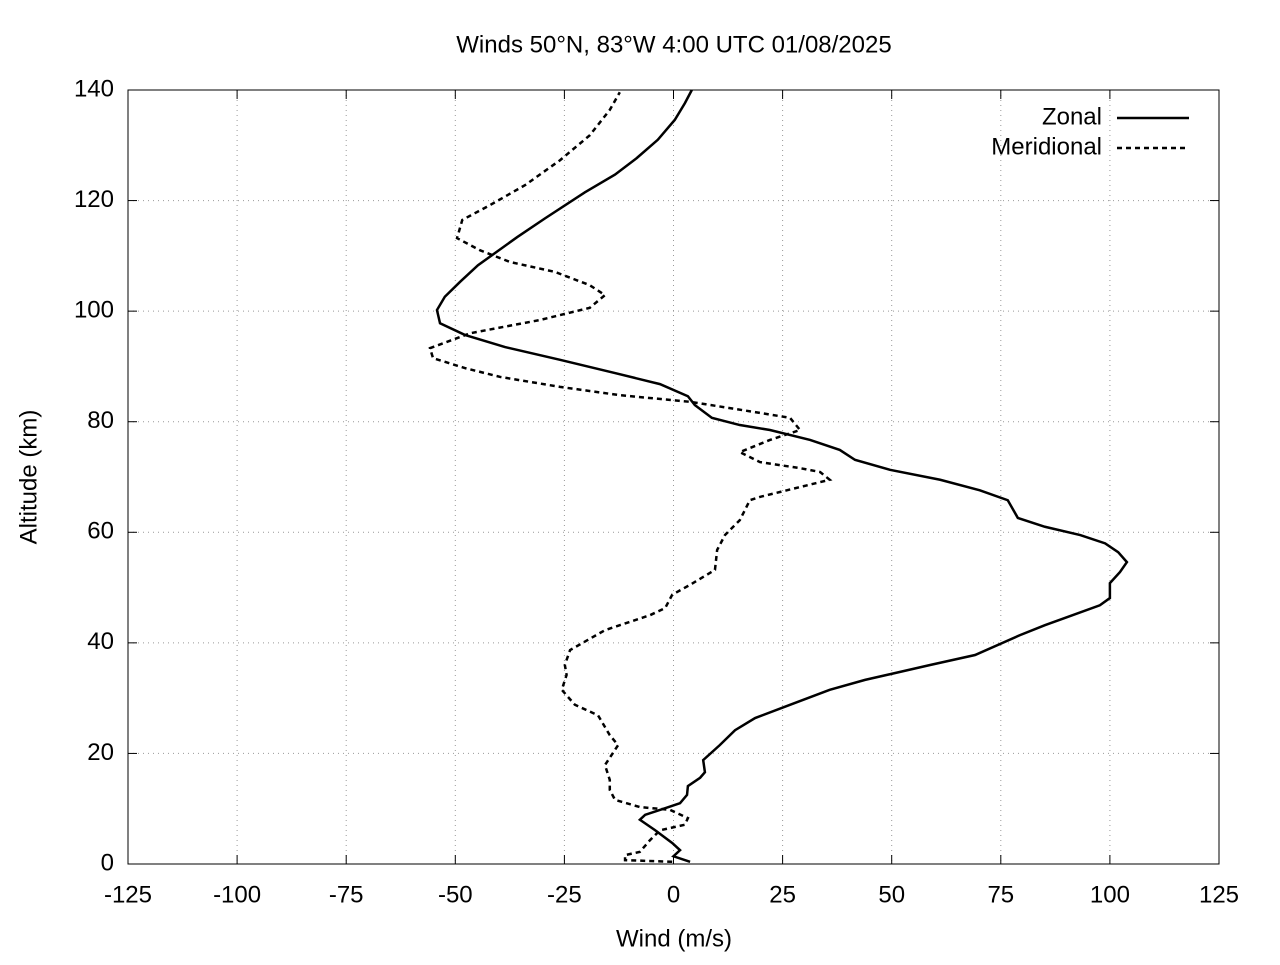  What do you see at coordinates (1000, 894) in the screenshot?
I see `x-tick-label: 75` at bounding box center [1000, 894].